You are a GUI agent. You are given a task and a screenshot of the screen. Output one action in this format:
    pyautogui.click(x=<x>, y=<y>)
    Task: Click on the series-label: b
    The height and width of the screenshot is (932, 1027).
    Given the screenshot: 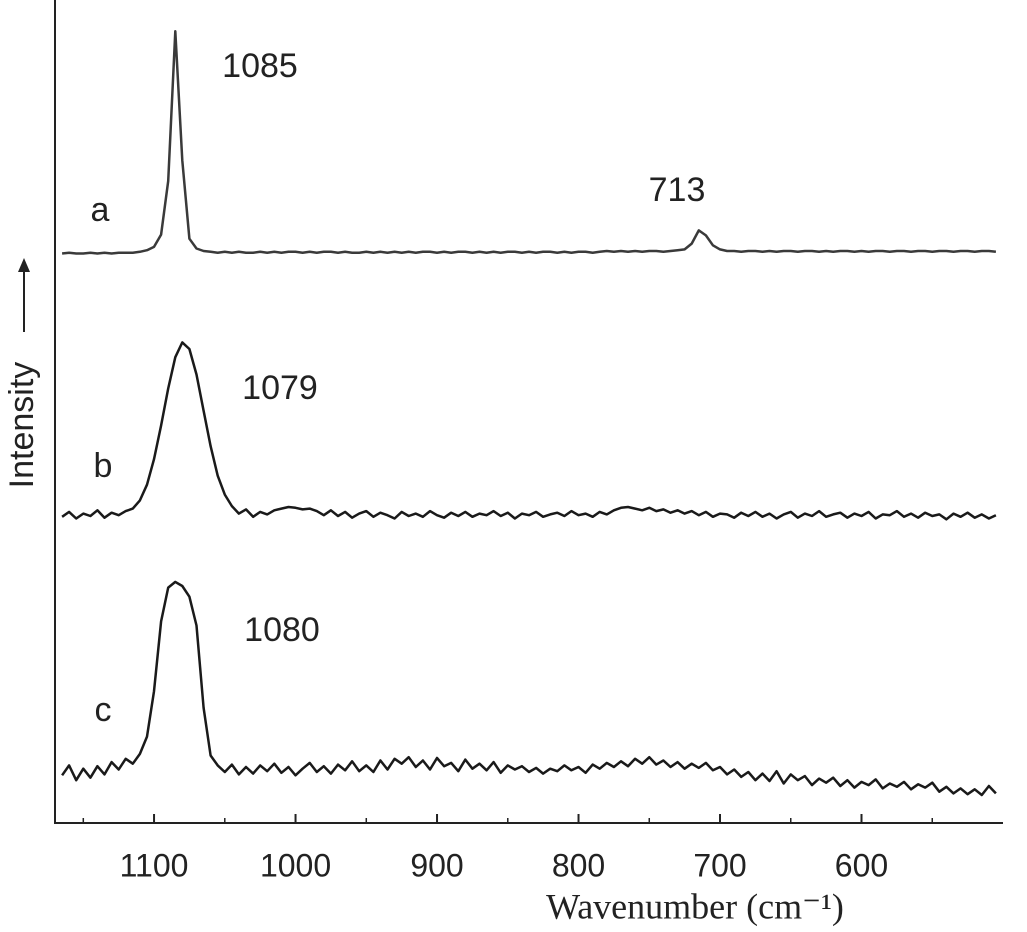 What is the action you would take?
    pyautogui.click(x=103, y=466)
    